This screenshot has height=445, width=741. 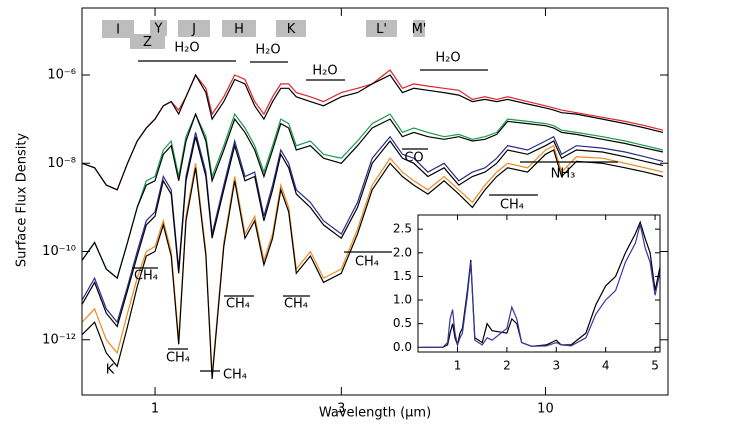 I want to click on filter-band-label: I, so click(x=118, y=30).